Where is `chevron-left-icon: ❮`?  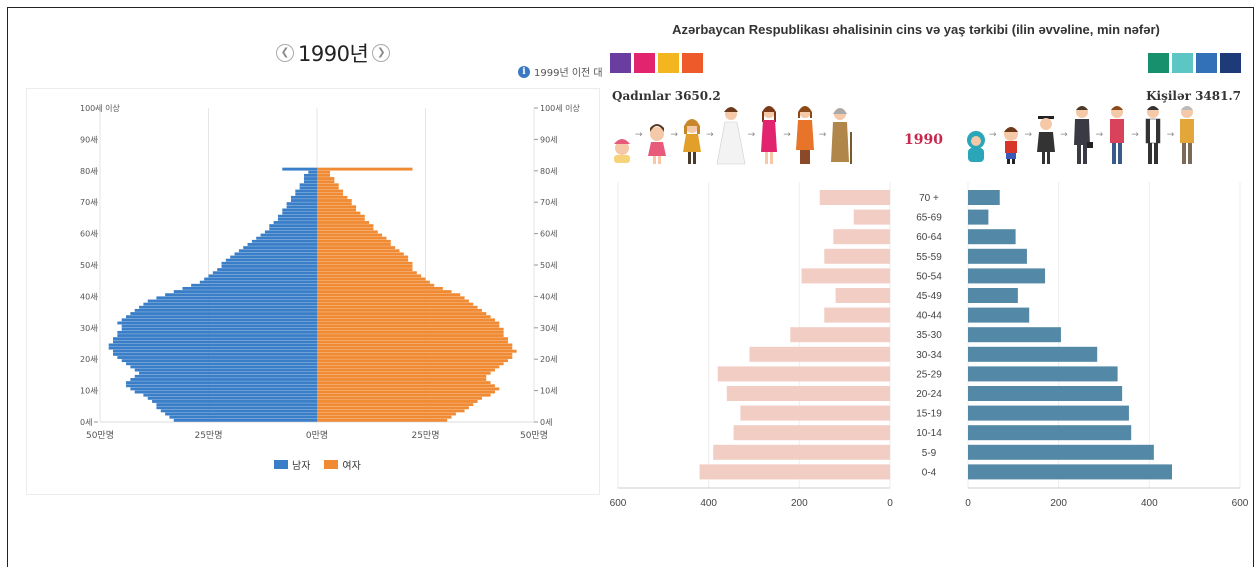
chevron-left-icon: ❮ is located at coordinates (285, 53).